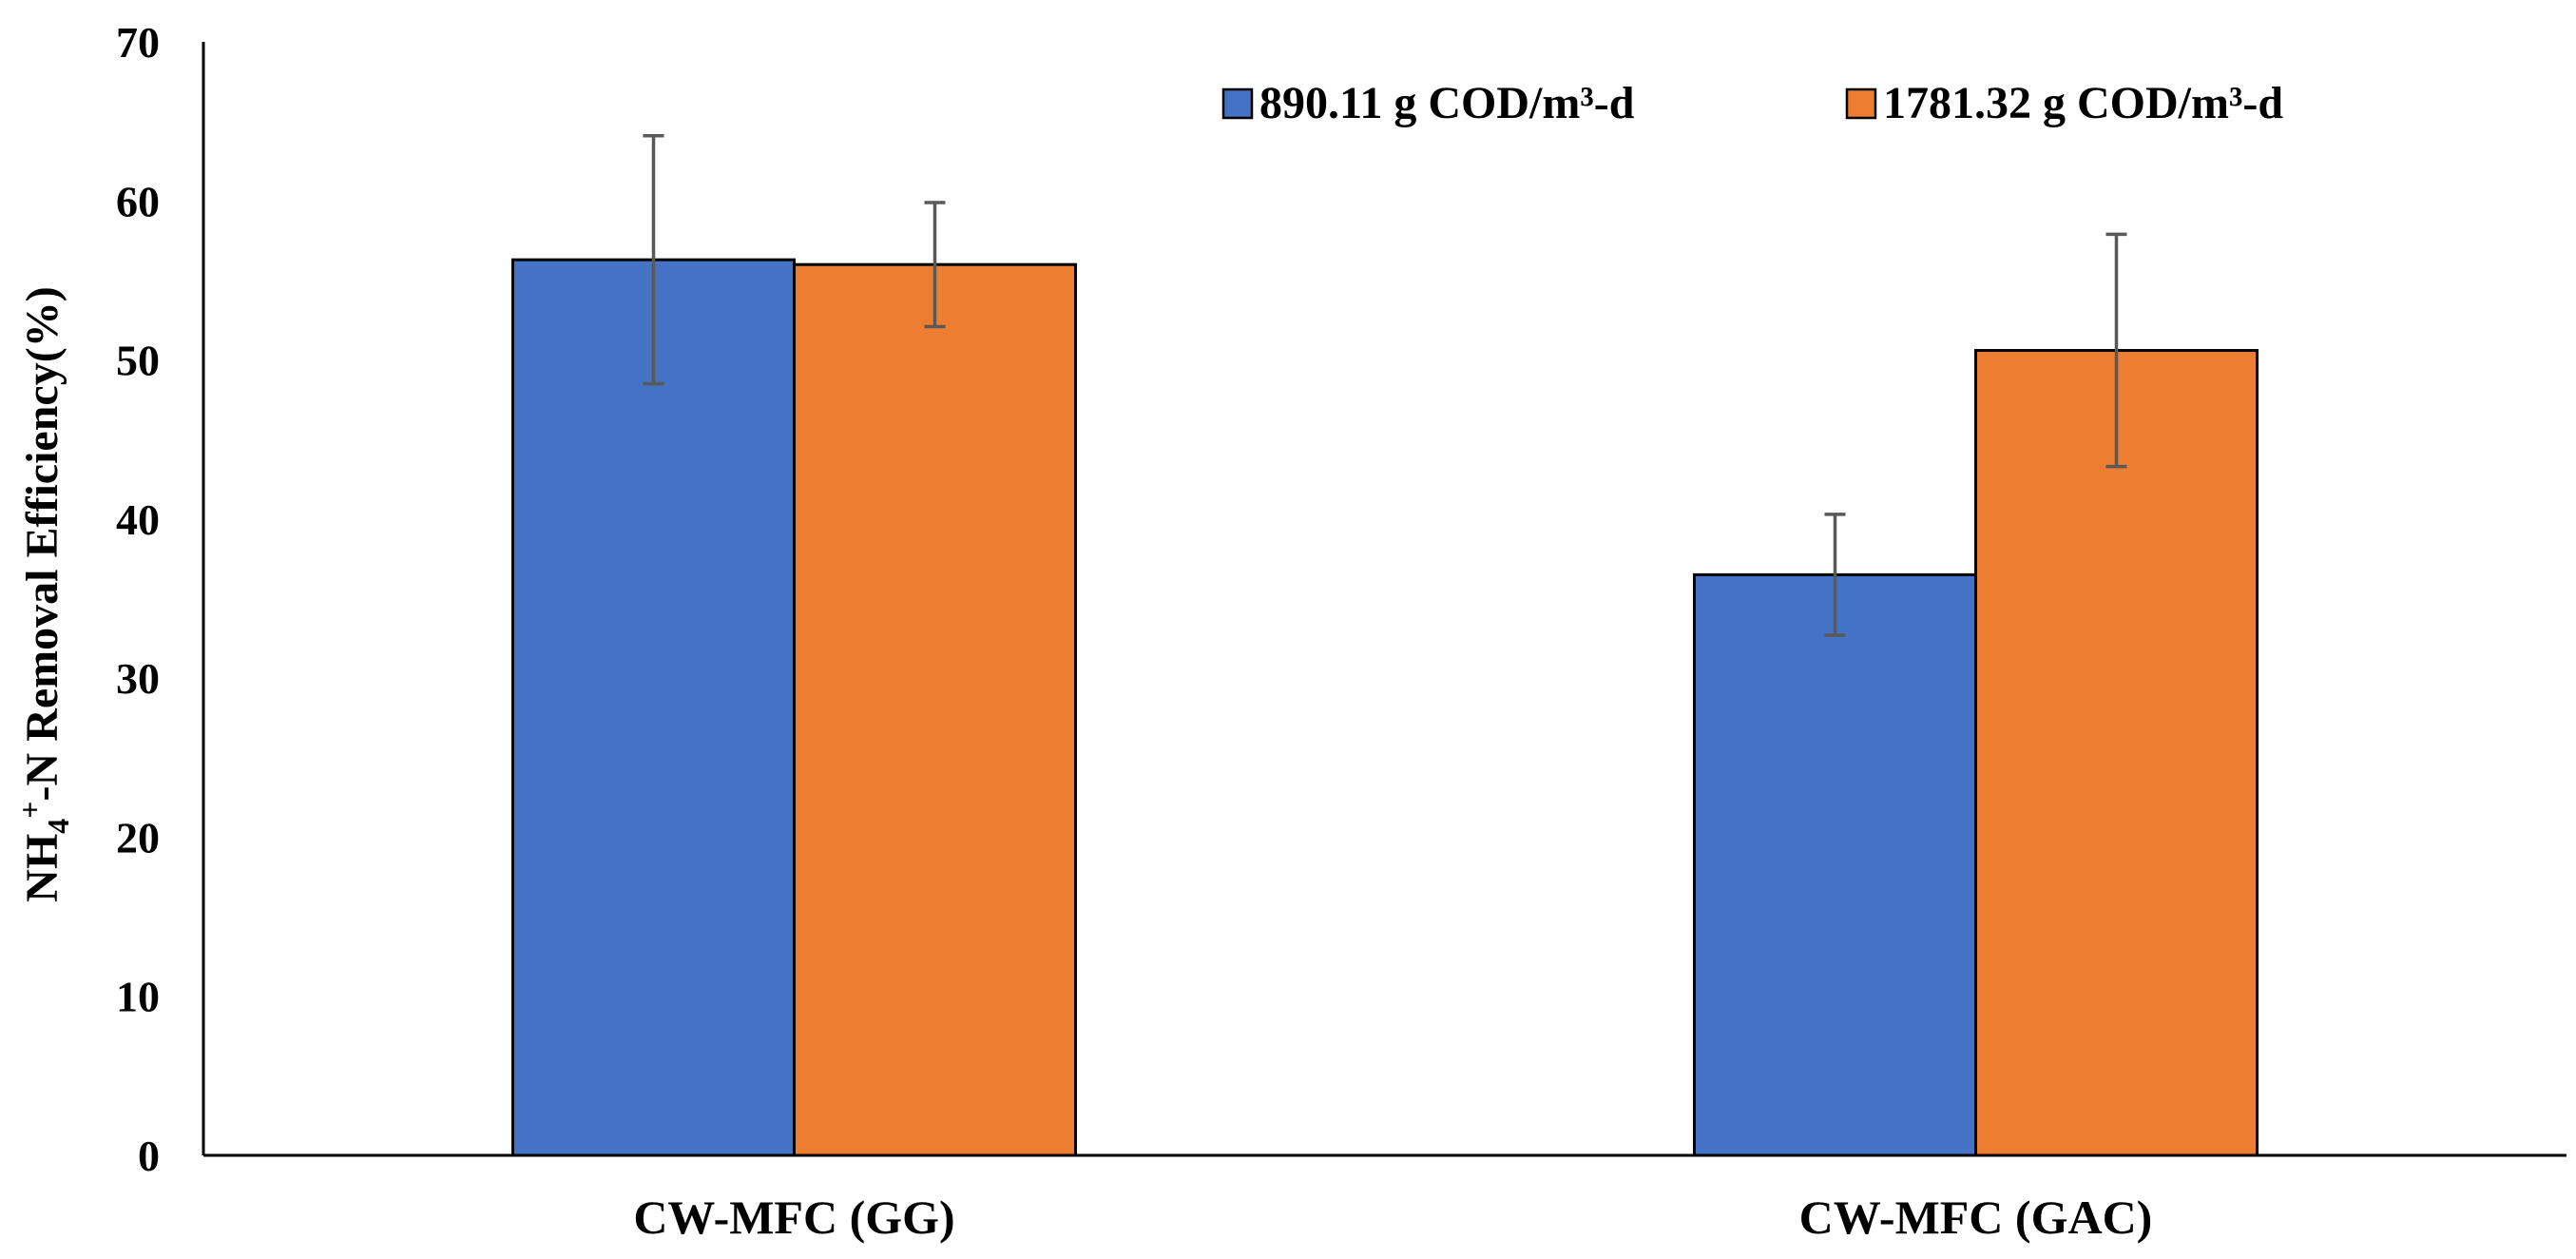  Describe the element at coordinates (138, 678) in the screenshot. I see `y-tick-label: 30` at that location.